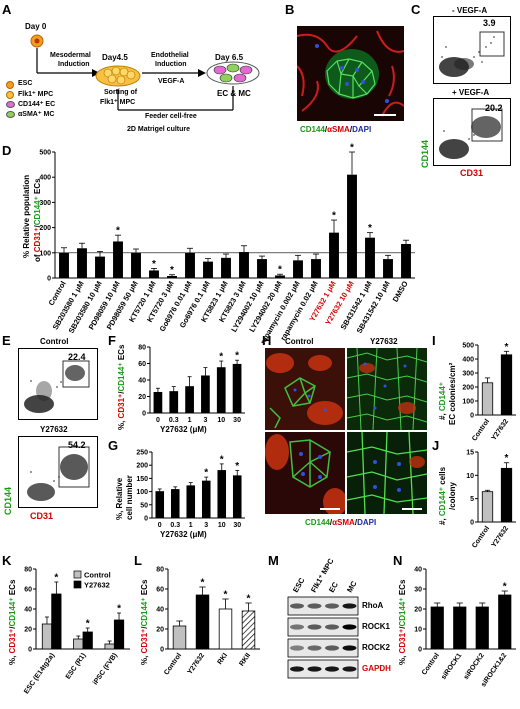 Image resolution: width=520 pixels, height=709 pixels. Describe the element at coordinates (119, 498) in the screenshot. I see `panel-g-ylabel-1: %, Relative` at that location.